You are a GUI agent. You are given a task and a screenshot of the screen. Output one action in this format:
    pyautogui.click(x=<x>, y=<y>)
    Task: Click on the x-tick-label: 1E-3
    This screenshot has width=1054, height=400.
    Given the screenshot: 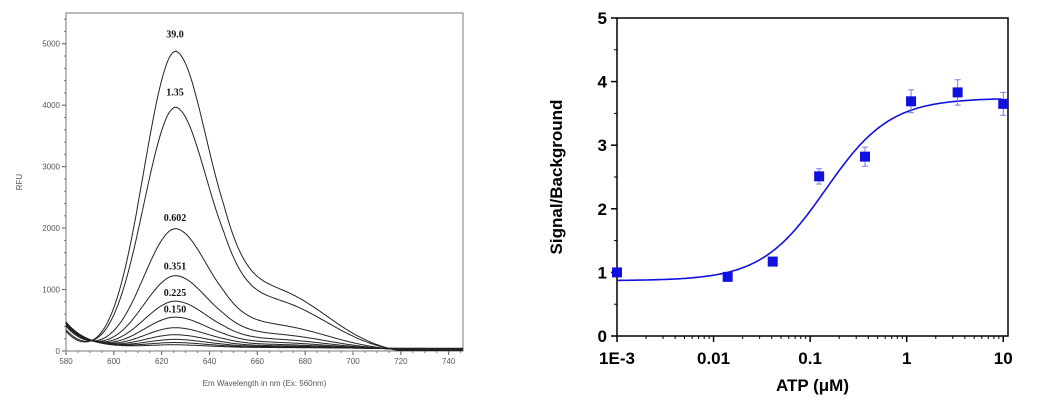 What is the action you would take?
    pyautogui.click(x=617, y=358)
    